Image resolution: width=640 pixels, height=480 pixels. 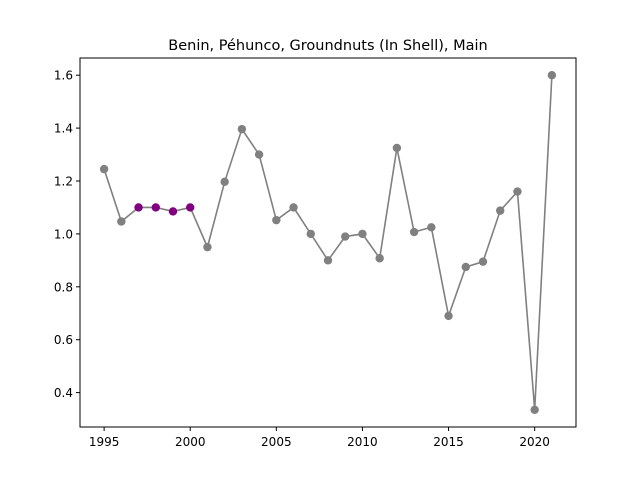 I want to click on y-tick-label: 0.6, so click(x=63, y=340).